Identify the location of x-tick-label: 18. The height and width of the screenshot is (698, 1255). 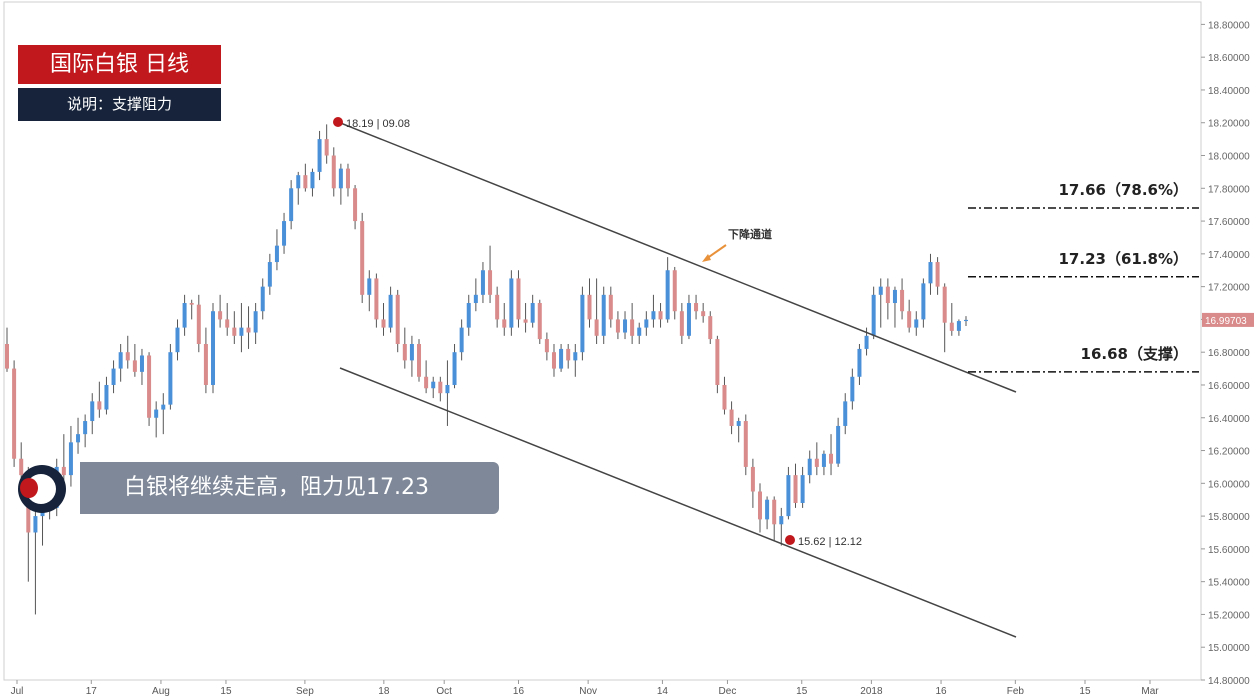
(384, 691).